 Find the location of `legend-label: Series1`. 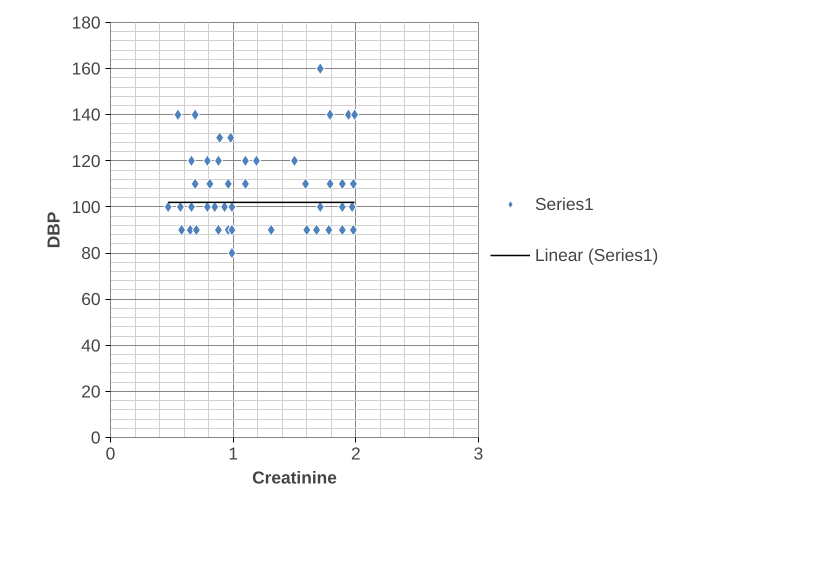

legend-label: Series1 is located at coordinates (564, 204).